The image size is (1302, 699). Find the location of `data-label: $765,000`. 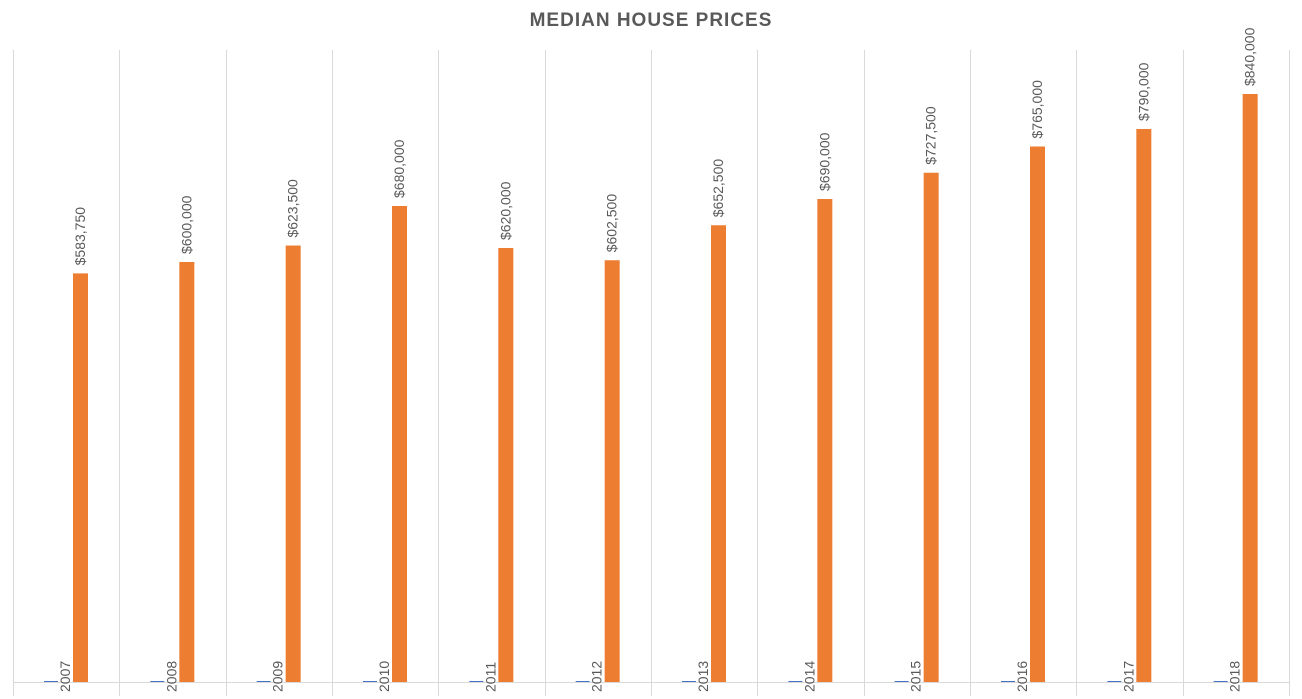

data-label: $765,000 is located at coordinates (1037, 109).